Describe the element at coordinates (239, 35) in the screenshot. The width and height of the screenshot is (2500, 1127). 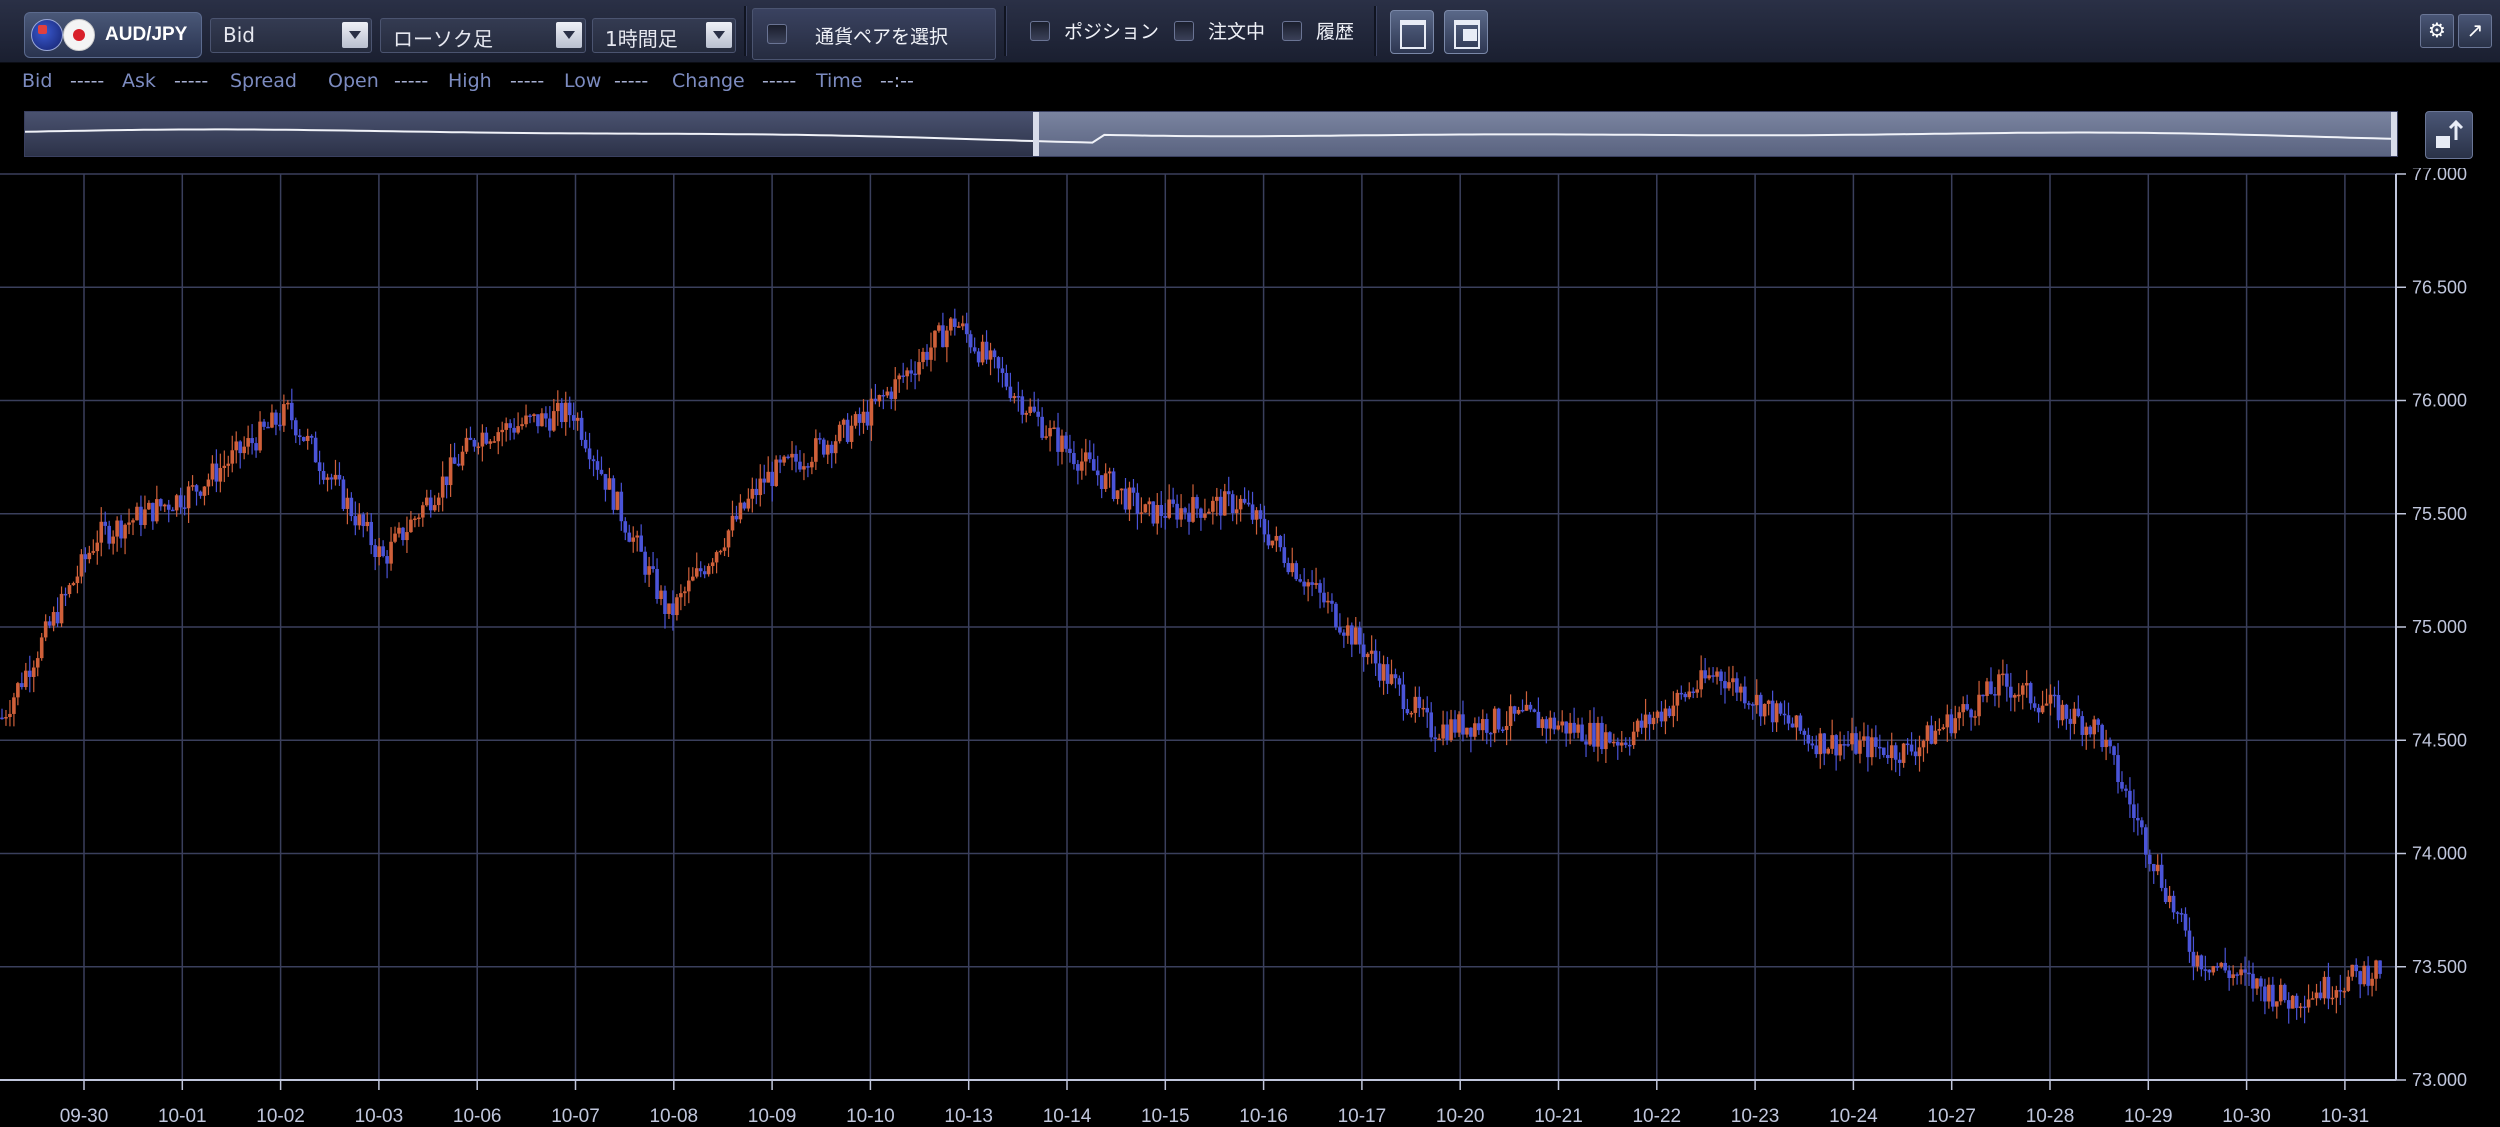
I see `price-type-value: Bid` at that location.